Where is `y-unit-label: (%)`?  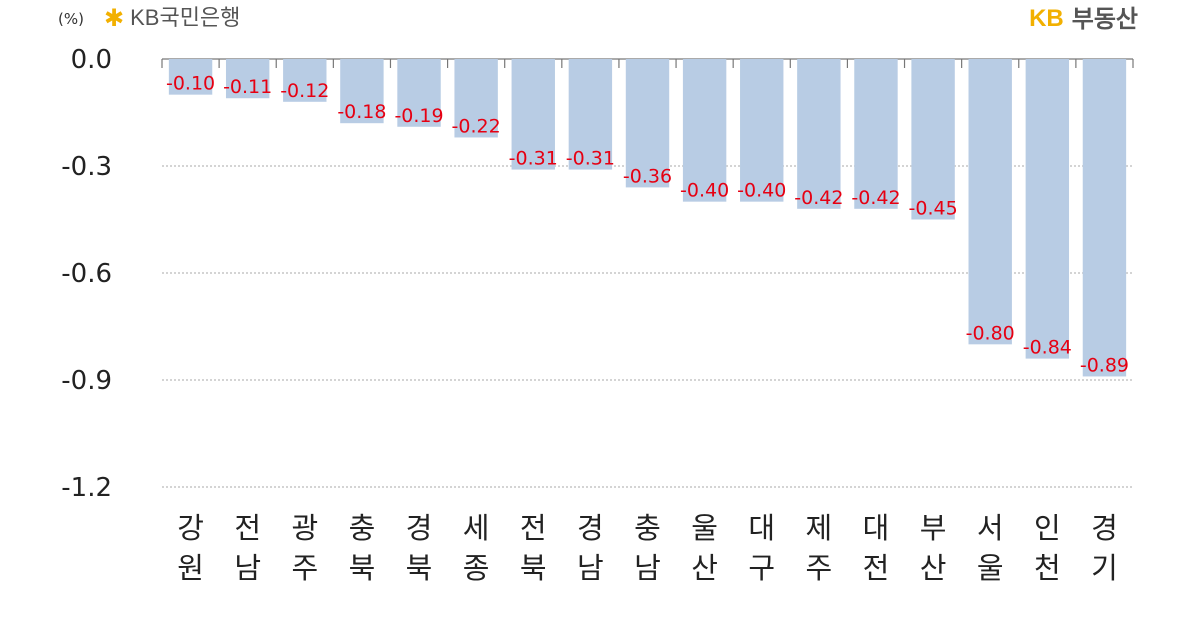 y-unit-label: (%) is located at coordinates (71, 19).